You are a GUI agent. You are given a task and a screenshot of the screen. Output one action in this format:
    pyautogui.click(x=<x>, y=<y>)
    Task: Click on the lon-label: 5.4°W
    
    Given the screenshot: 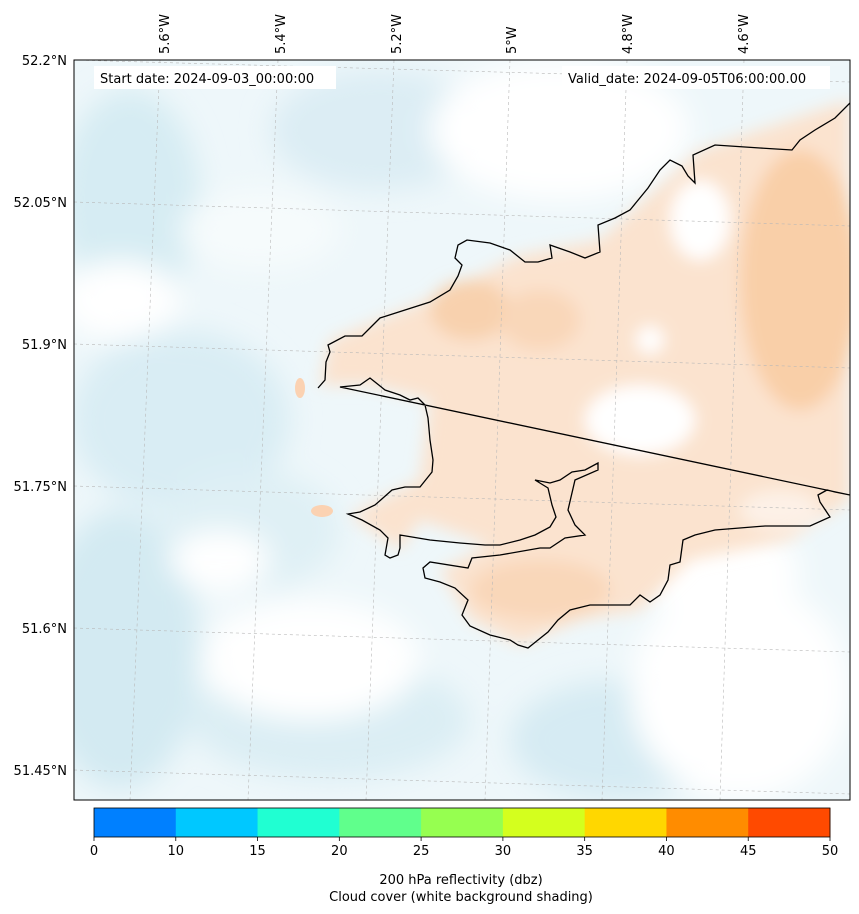 What is the action you would take?
    pyautogui.click(x=281, y=34)
    